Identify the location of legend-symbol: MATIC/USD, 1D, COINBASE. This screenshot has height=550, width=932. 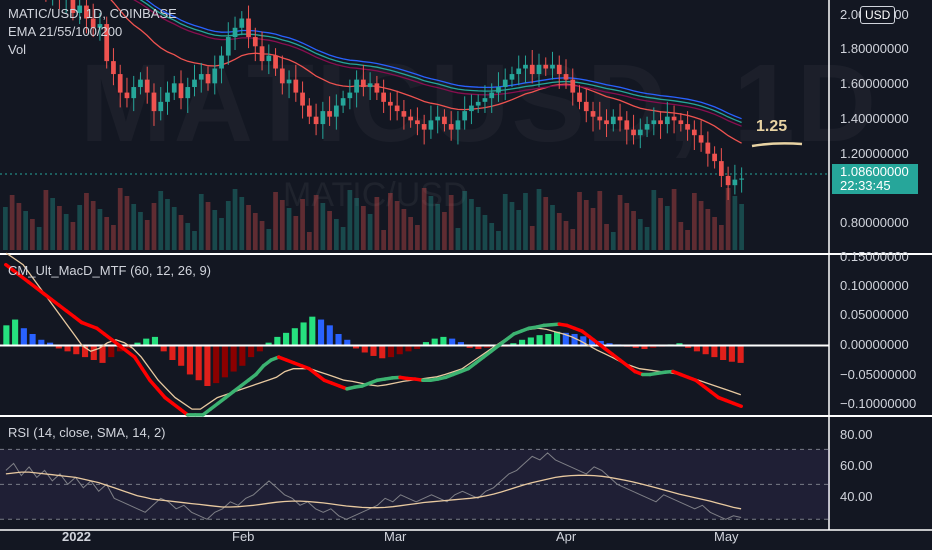
(92, 13).